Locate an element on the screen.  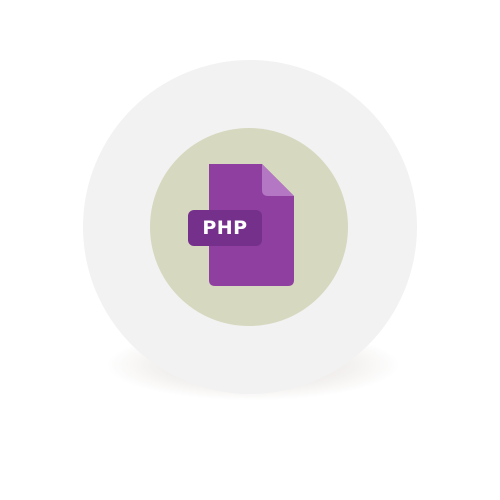
php-file-icon: PHP is located at coordinates (243, 226).